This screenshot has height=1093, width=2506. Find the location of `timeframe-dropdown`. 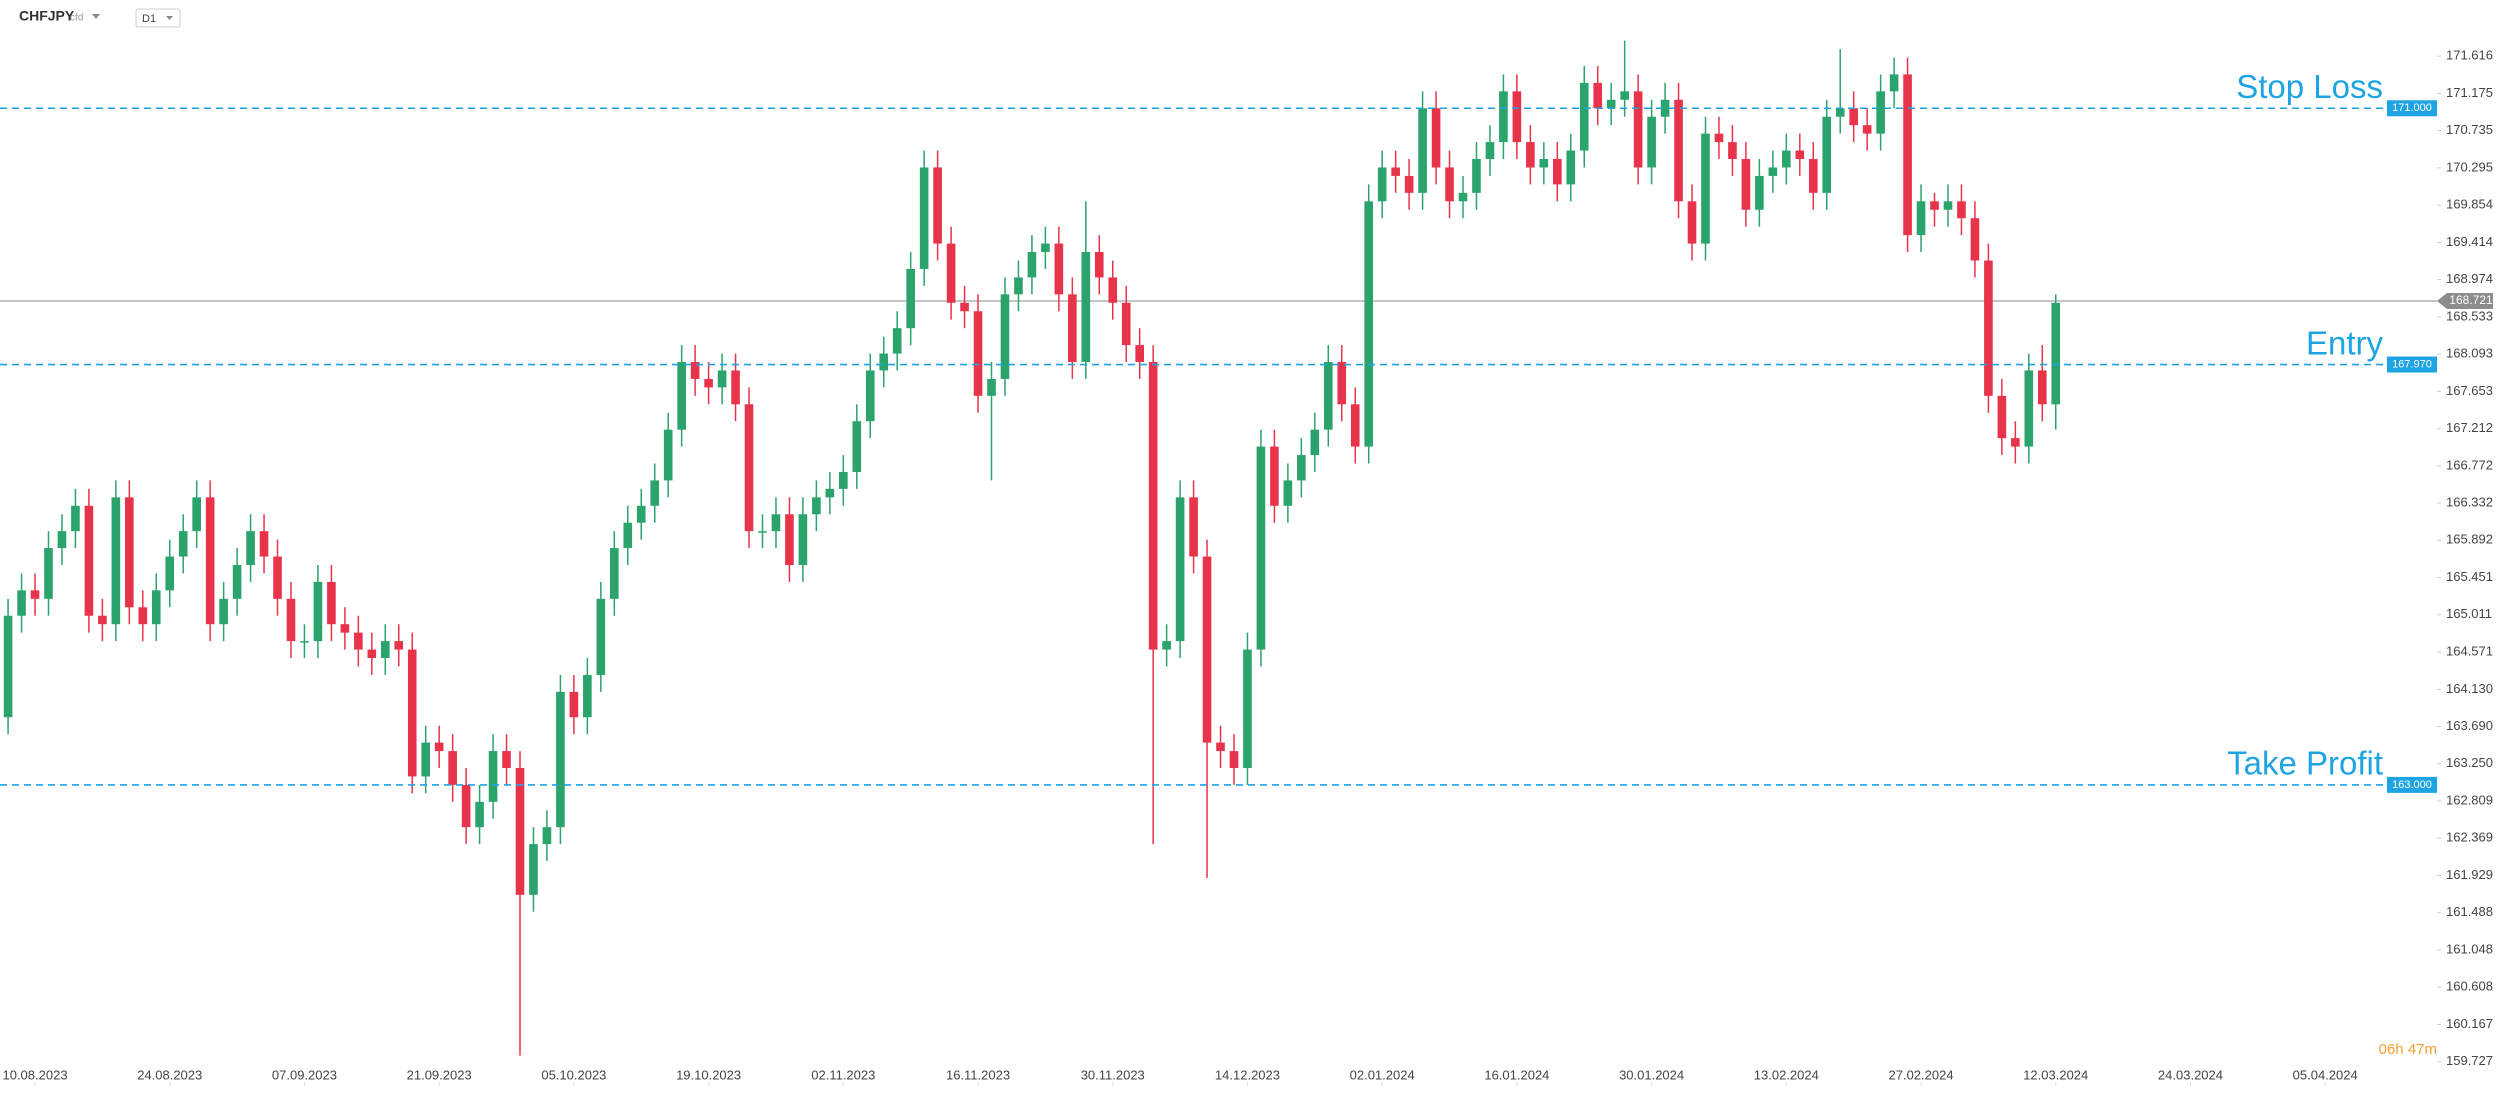

timeframe-dropdown is located at coordinates (158, 18).